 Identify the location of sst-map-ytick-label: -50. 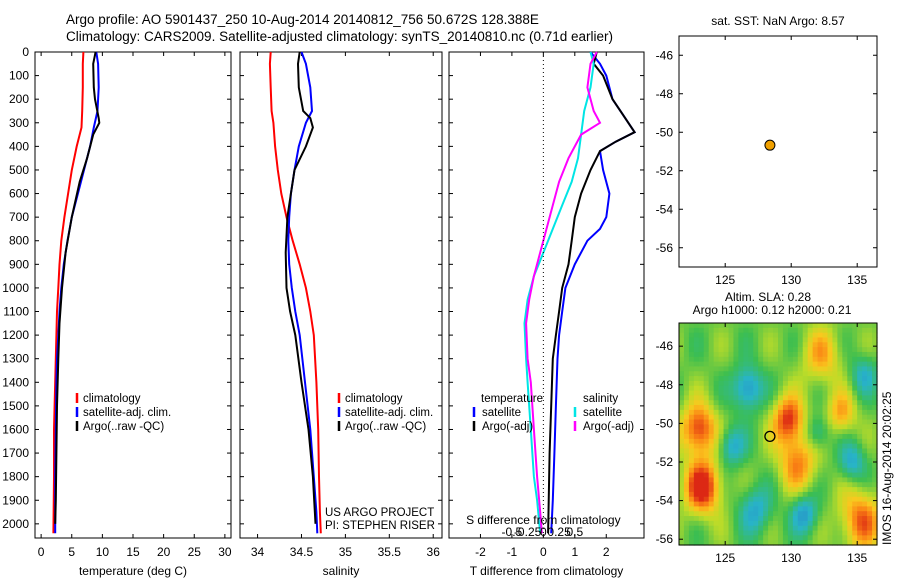
(665, 132).